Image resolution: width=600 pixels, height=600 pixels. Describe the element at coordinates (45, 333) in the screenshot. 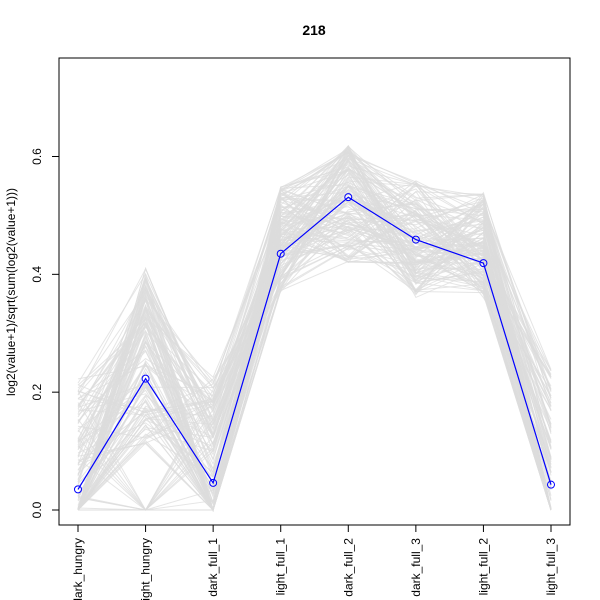

I see `y-axis: 0.0 0.2 0.4 0.6` at that location.